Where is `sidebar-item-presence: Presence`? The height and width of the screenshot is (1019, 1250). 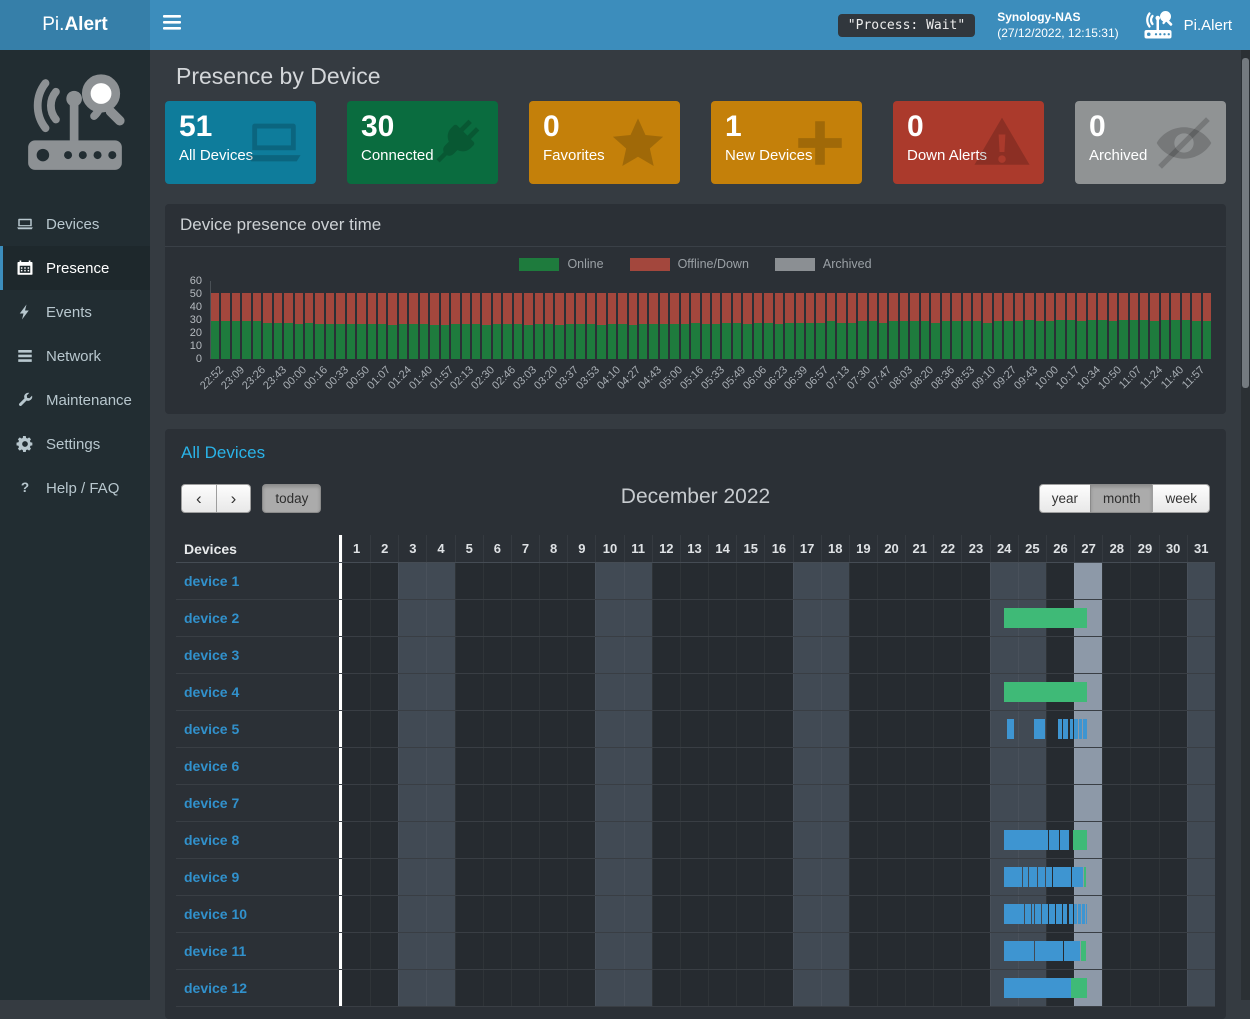 sidebar-item-presence: Presence is located at coordinates (75, 268).